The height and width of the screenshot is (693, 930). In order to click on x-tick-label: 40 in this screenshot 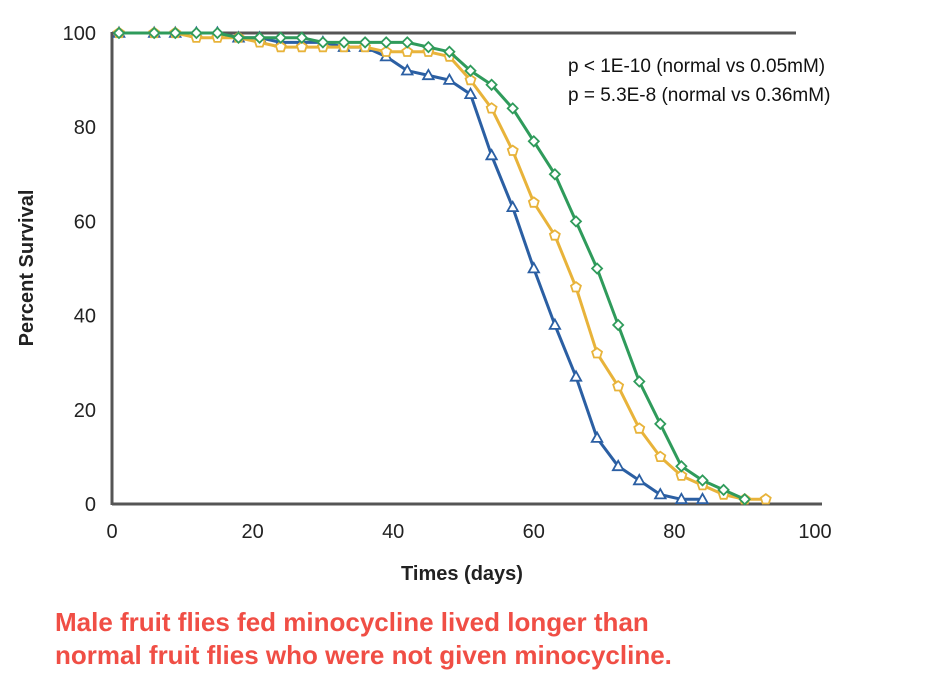, I will do `click(393, 532)`.